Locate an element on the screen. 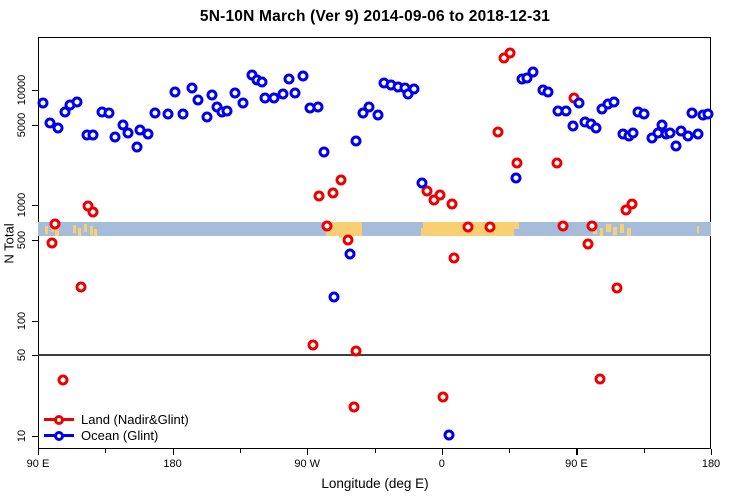  x-tick-label: 90 W is located at coordinates (307, 464).